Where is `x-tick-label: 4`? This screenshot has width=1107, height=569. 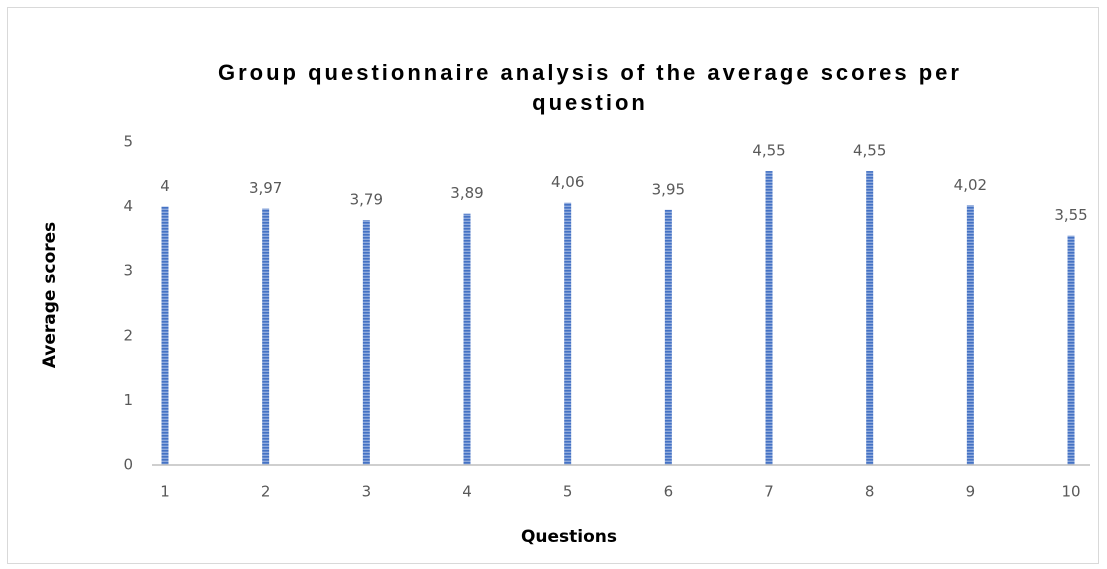
x-tick-label: 4 is located at coordinates (467, 492).